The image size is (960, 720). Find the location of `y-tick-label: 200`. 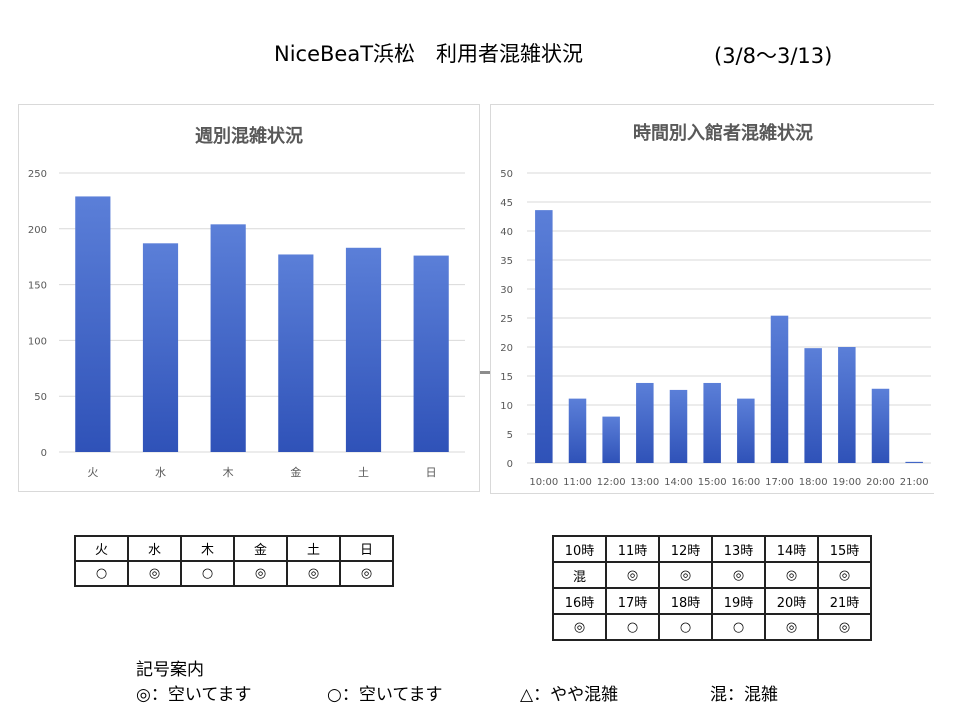

y-tick-label: 200 is located at coordinates (37, 230).